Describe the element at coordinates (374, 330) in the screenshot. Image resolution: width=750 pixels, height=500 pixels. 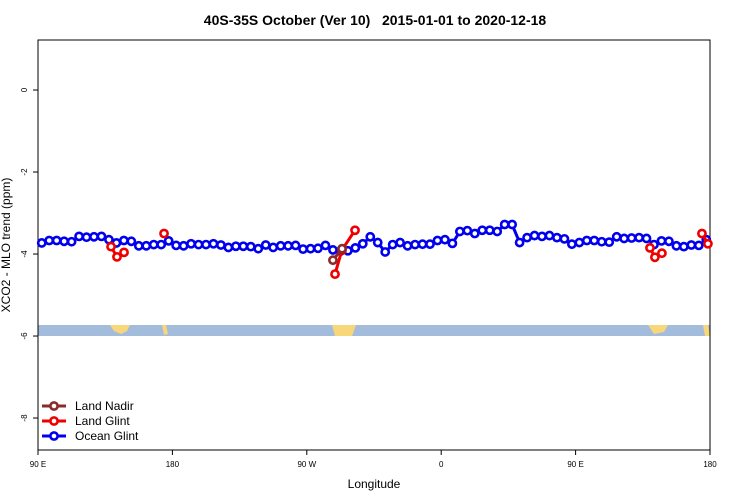
I see `land-strip` at that location.